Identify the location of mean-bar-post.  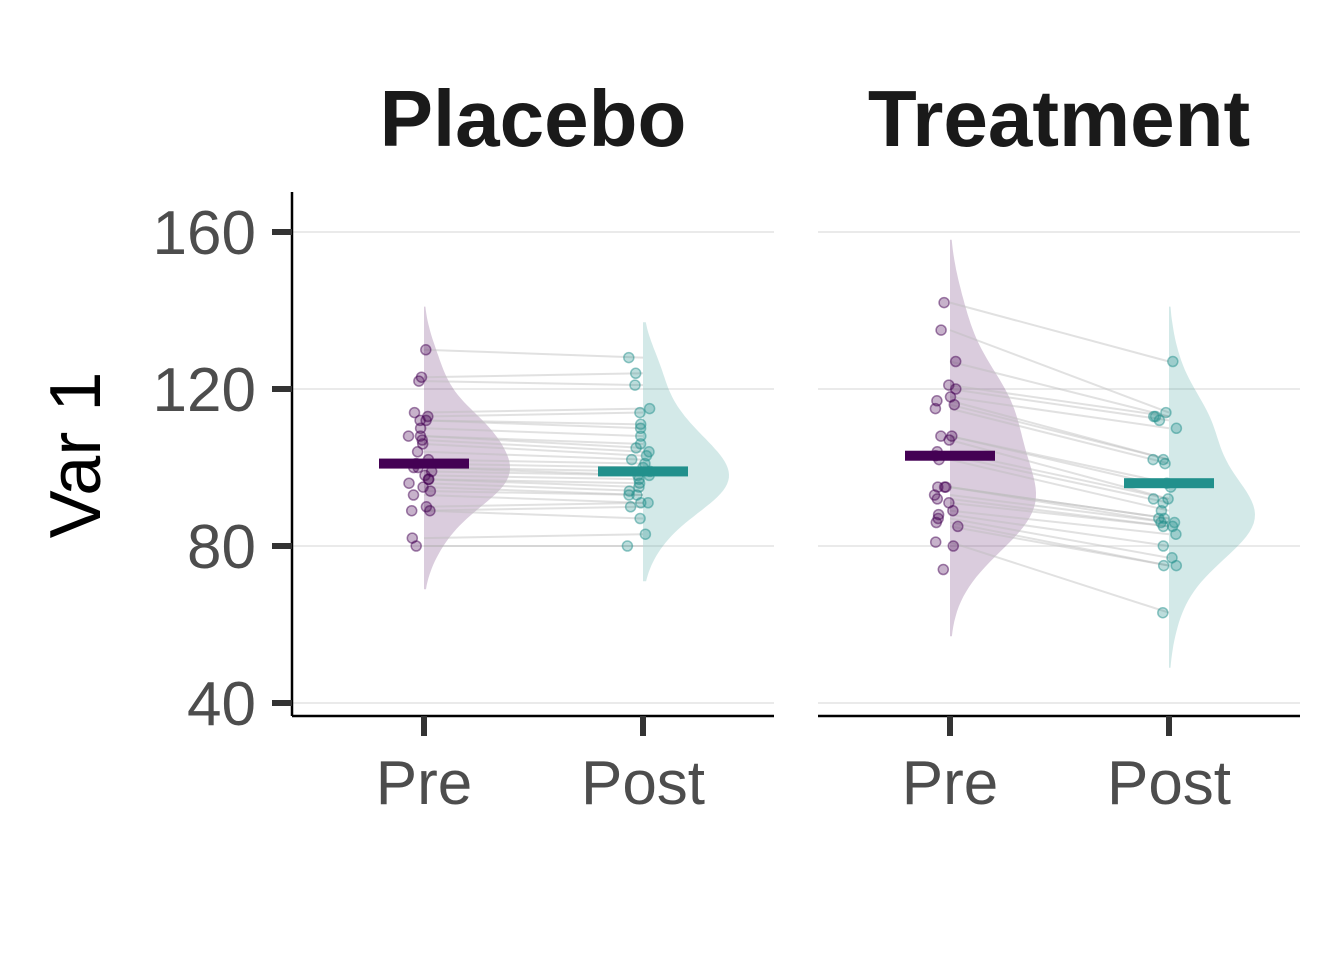
(1169, 483).